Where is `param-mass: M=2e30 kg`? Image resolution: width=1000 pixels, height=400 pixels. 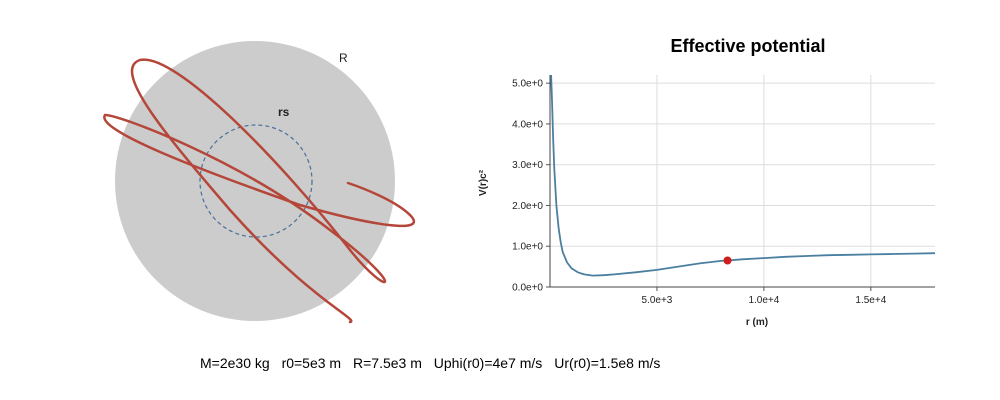 param-mass: M=2e30 kg is located at coordinates (235, 363).